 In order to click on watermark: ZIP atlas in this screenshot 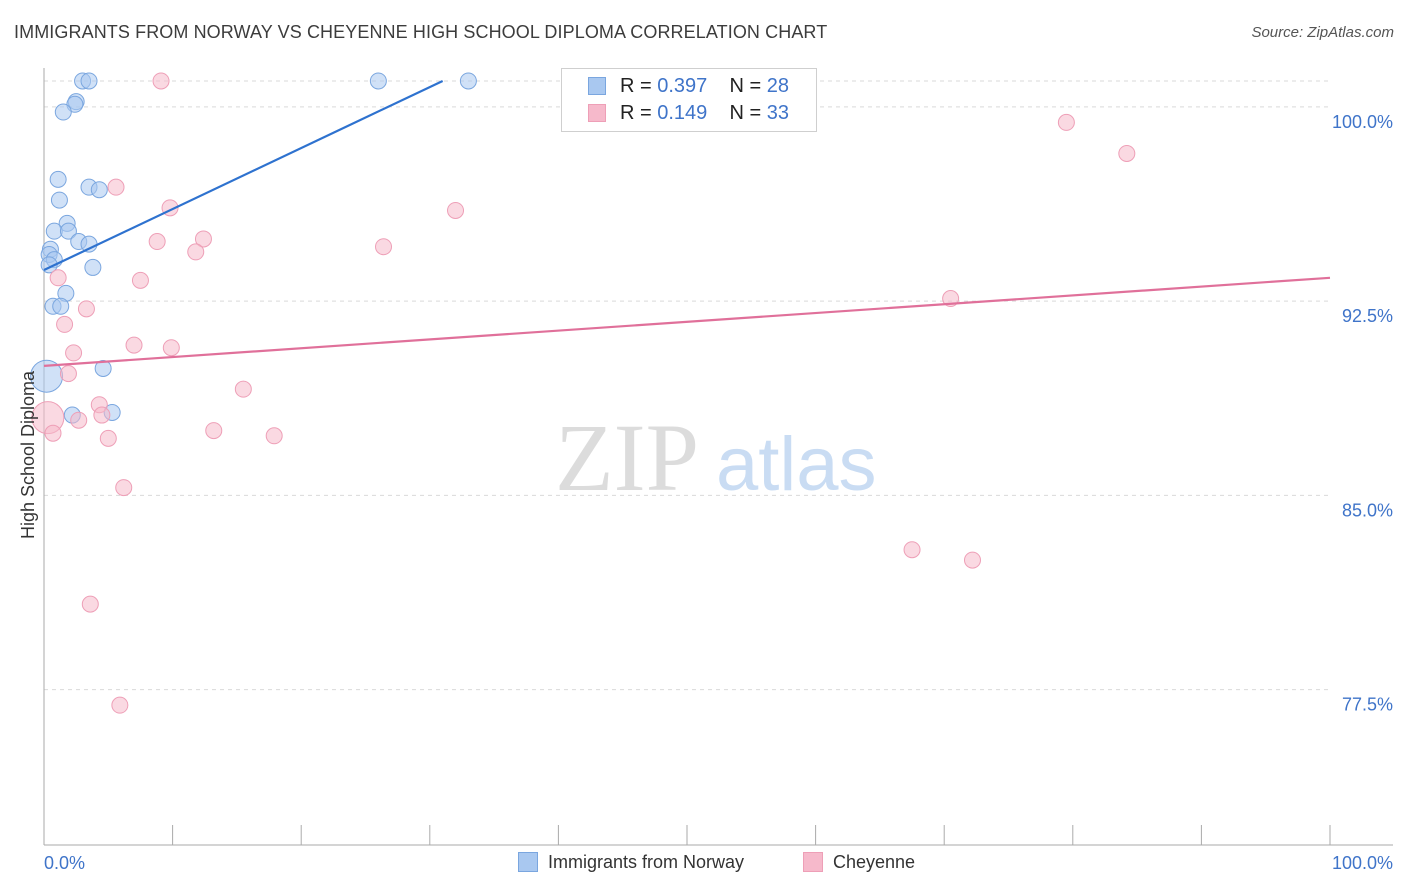, I will do `click(716, 457)`.